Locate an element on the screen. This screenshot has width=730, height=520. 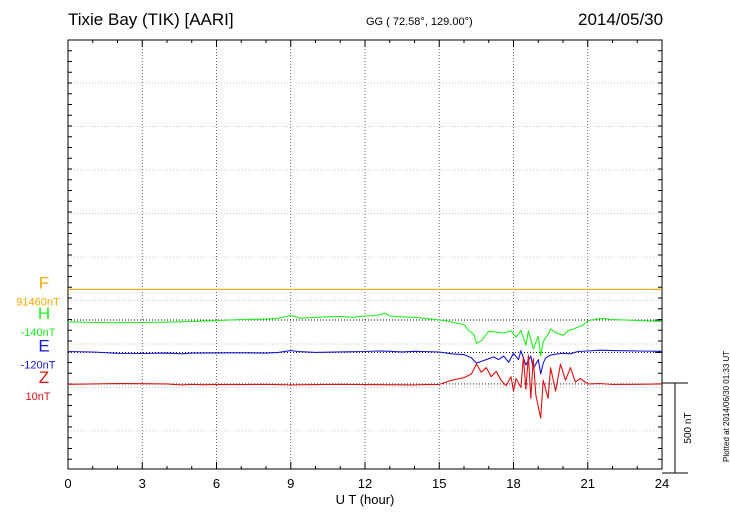
x-axis-label: U T (hour) is located at coordinates (365, 499).